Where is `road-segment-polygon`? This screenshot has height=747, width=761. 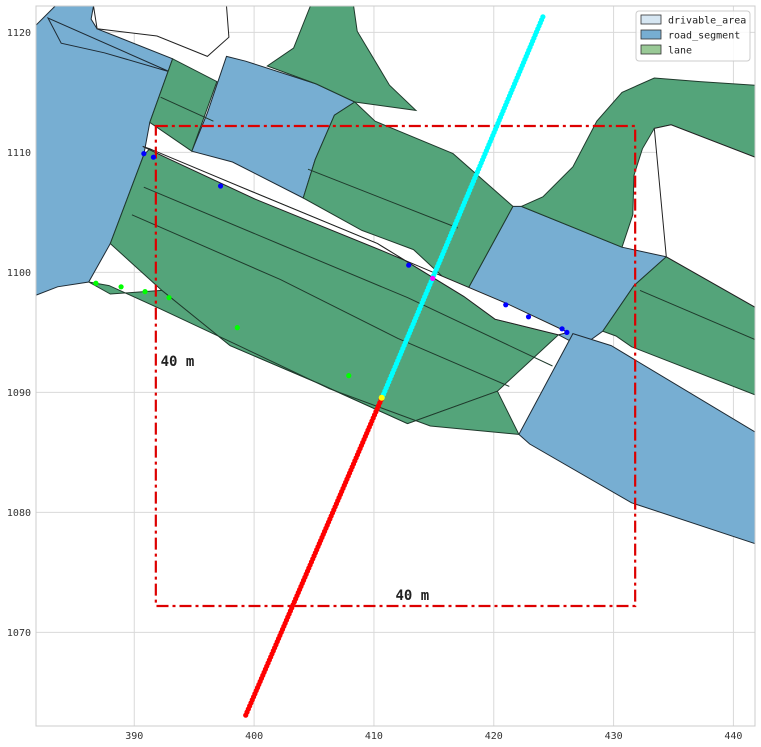 road-segment-polygon is located at coordinates (108, 44).